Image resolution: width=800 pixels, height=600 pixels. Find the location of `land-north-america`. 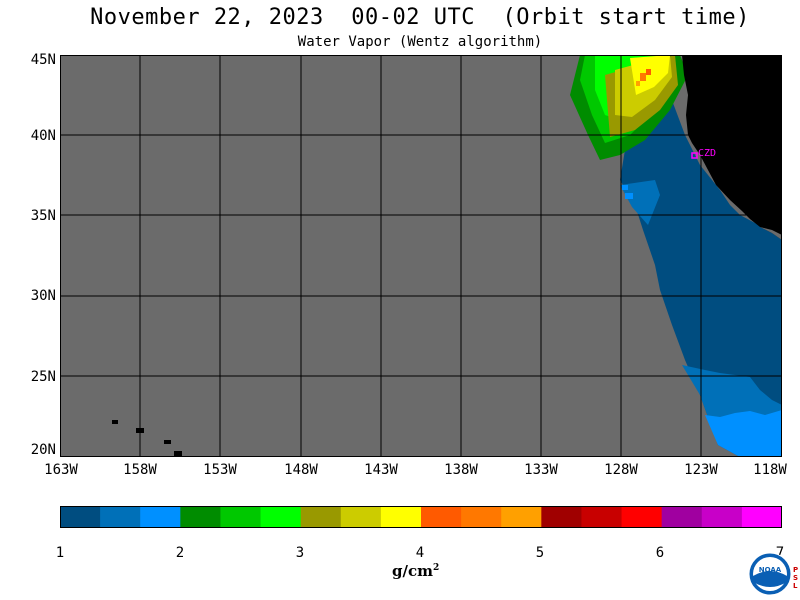

land-north-america is located at coordinates (732, 147).